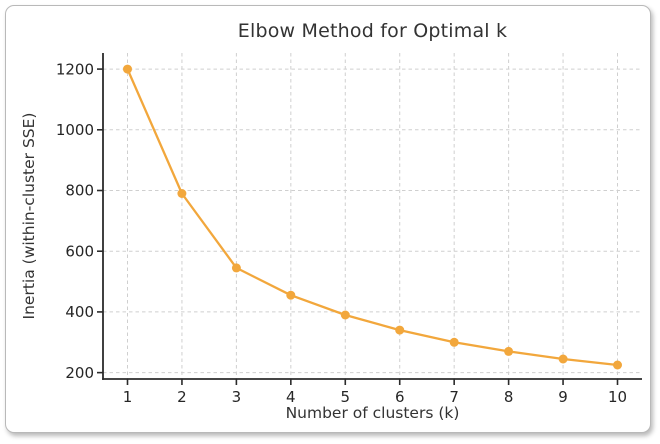 The image size is (660, 444). What do you see at coordinates (291, 397) in the screenshot?
I see `x-tick-label: 4` at bounding box center [291, 397].